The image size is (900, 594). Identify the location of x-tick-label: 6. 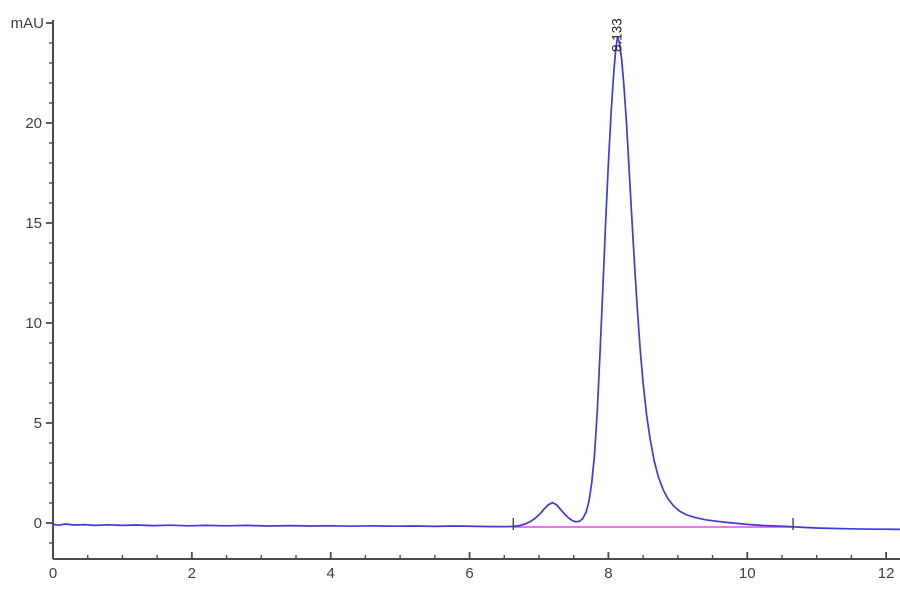
(469, 573).